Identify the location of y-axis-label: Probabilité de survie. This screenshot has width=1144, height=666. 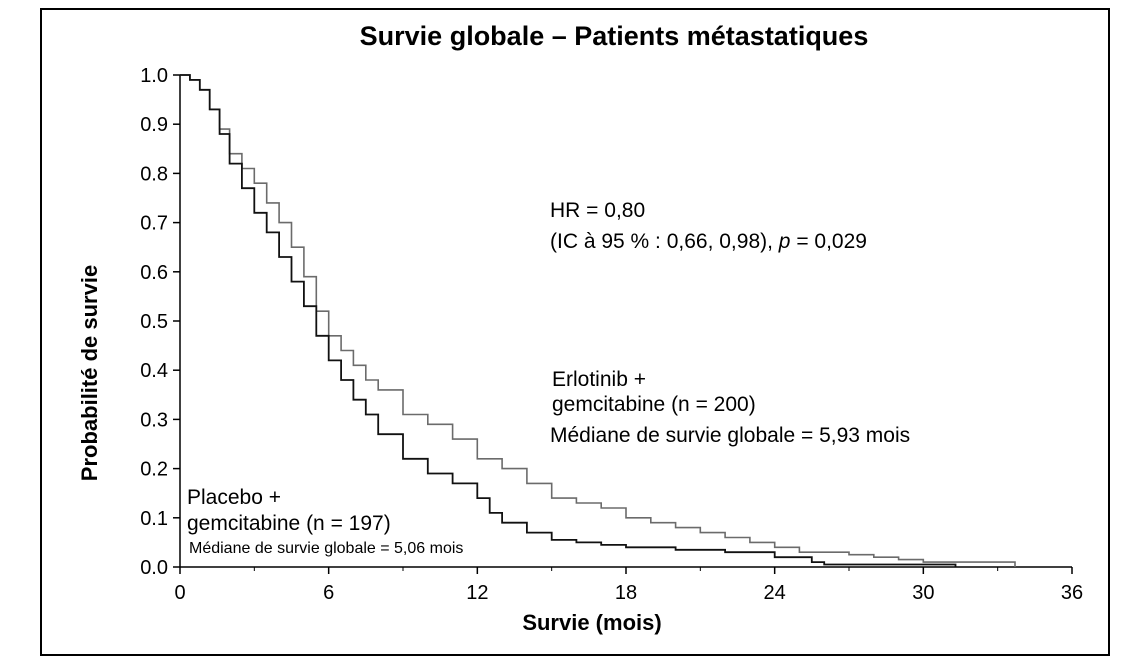
(89, 373).